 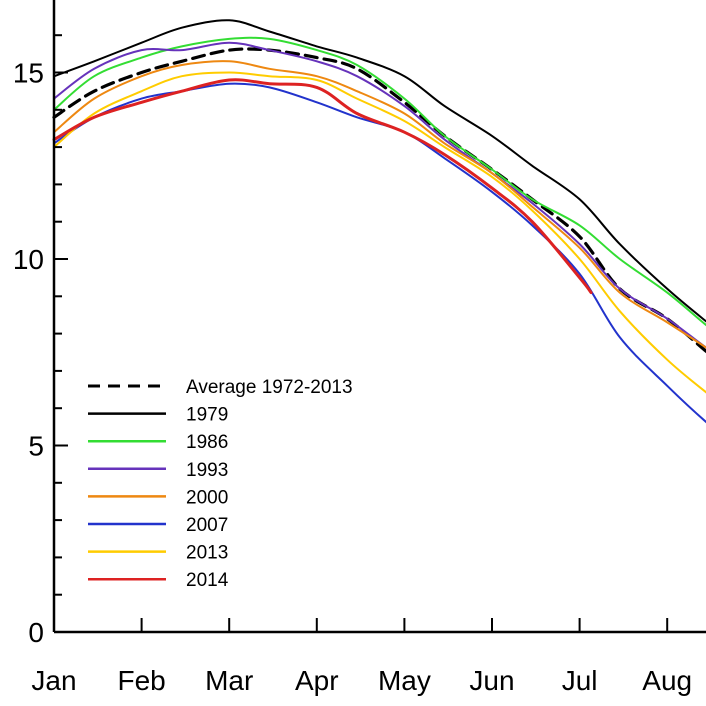 What do you see at coordinates (667, 680) in the screenshot?
I see `x-tick-label: Aug` at bounding box center [667, 680].